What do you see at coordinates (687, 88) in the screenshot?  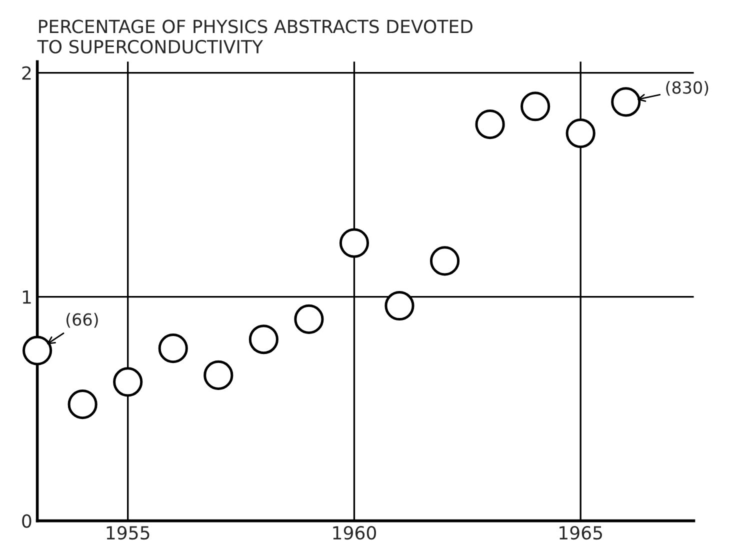 I see `annotation: (830)` at bounding box center [687, 88].